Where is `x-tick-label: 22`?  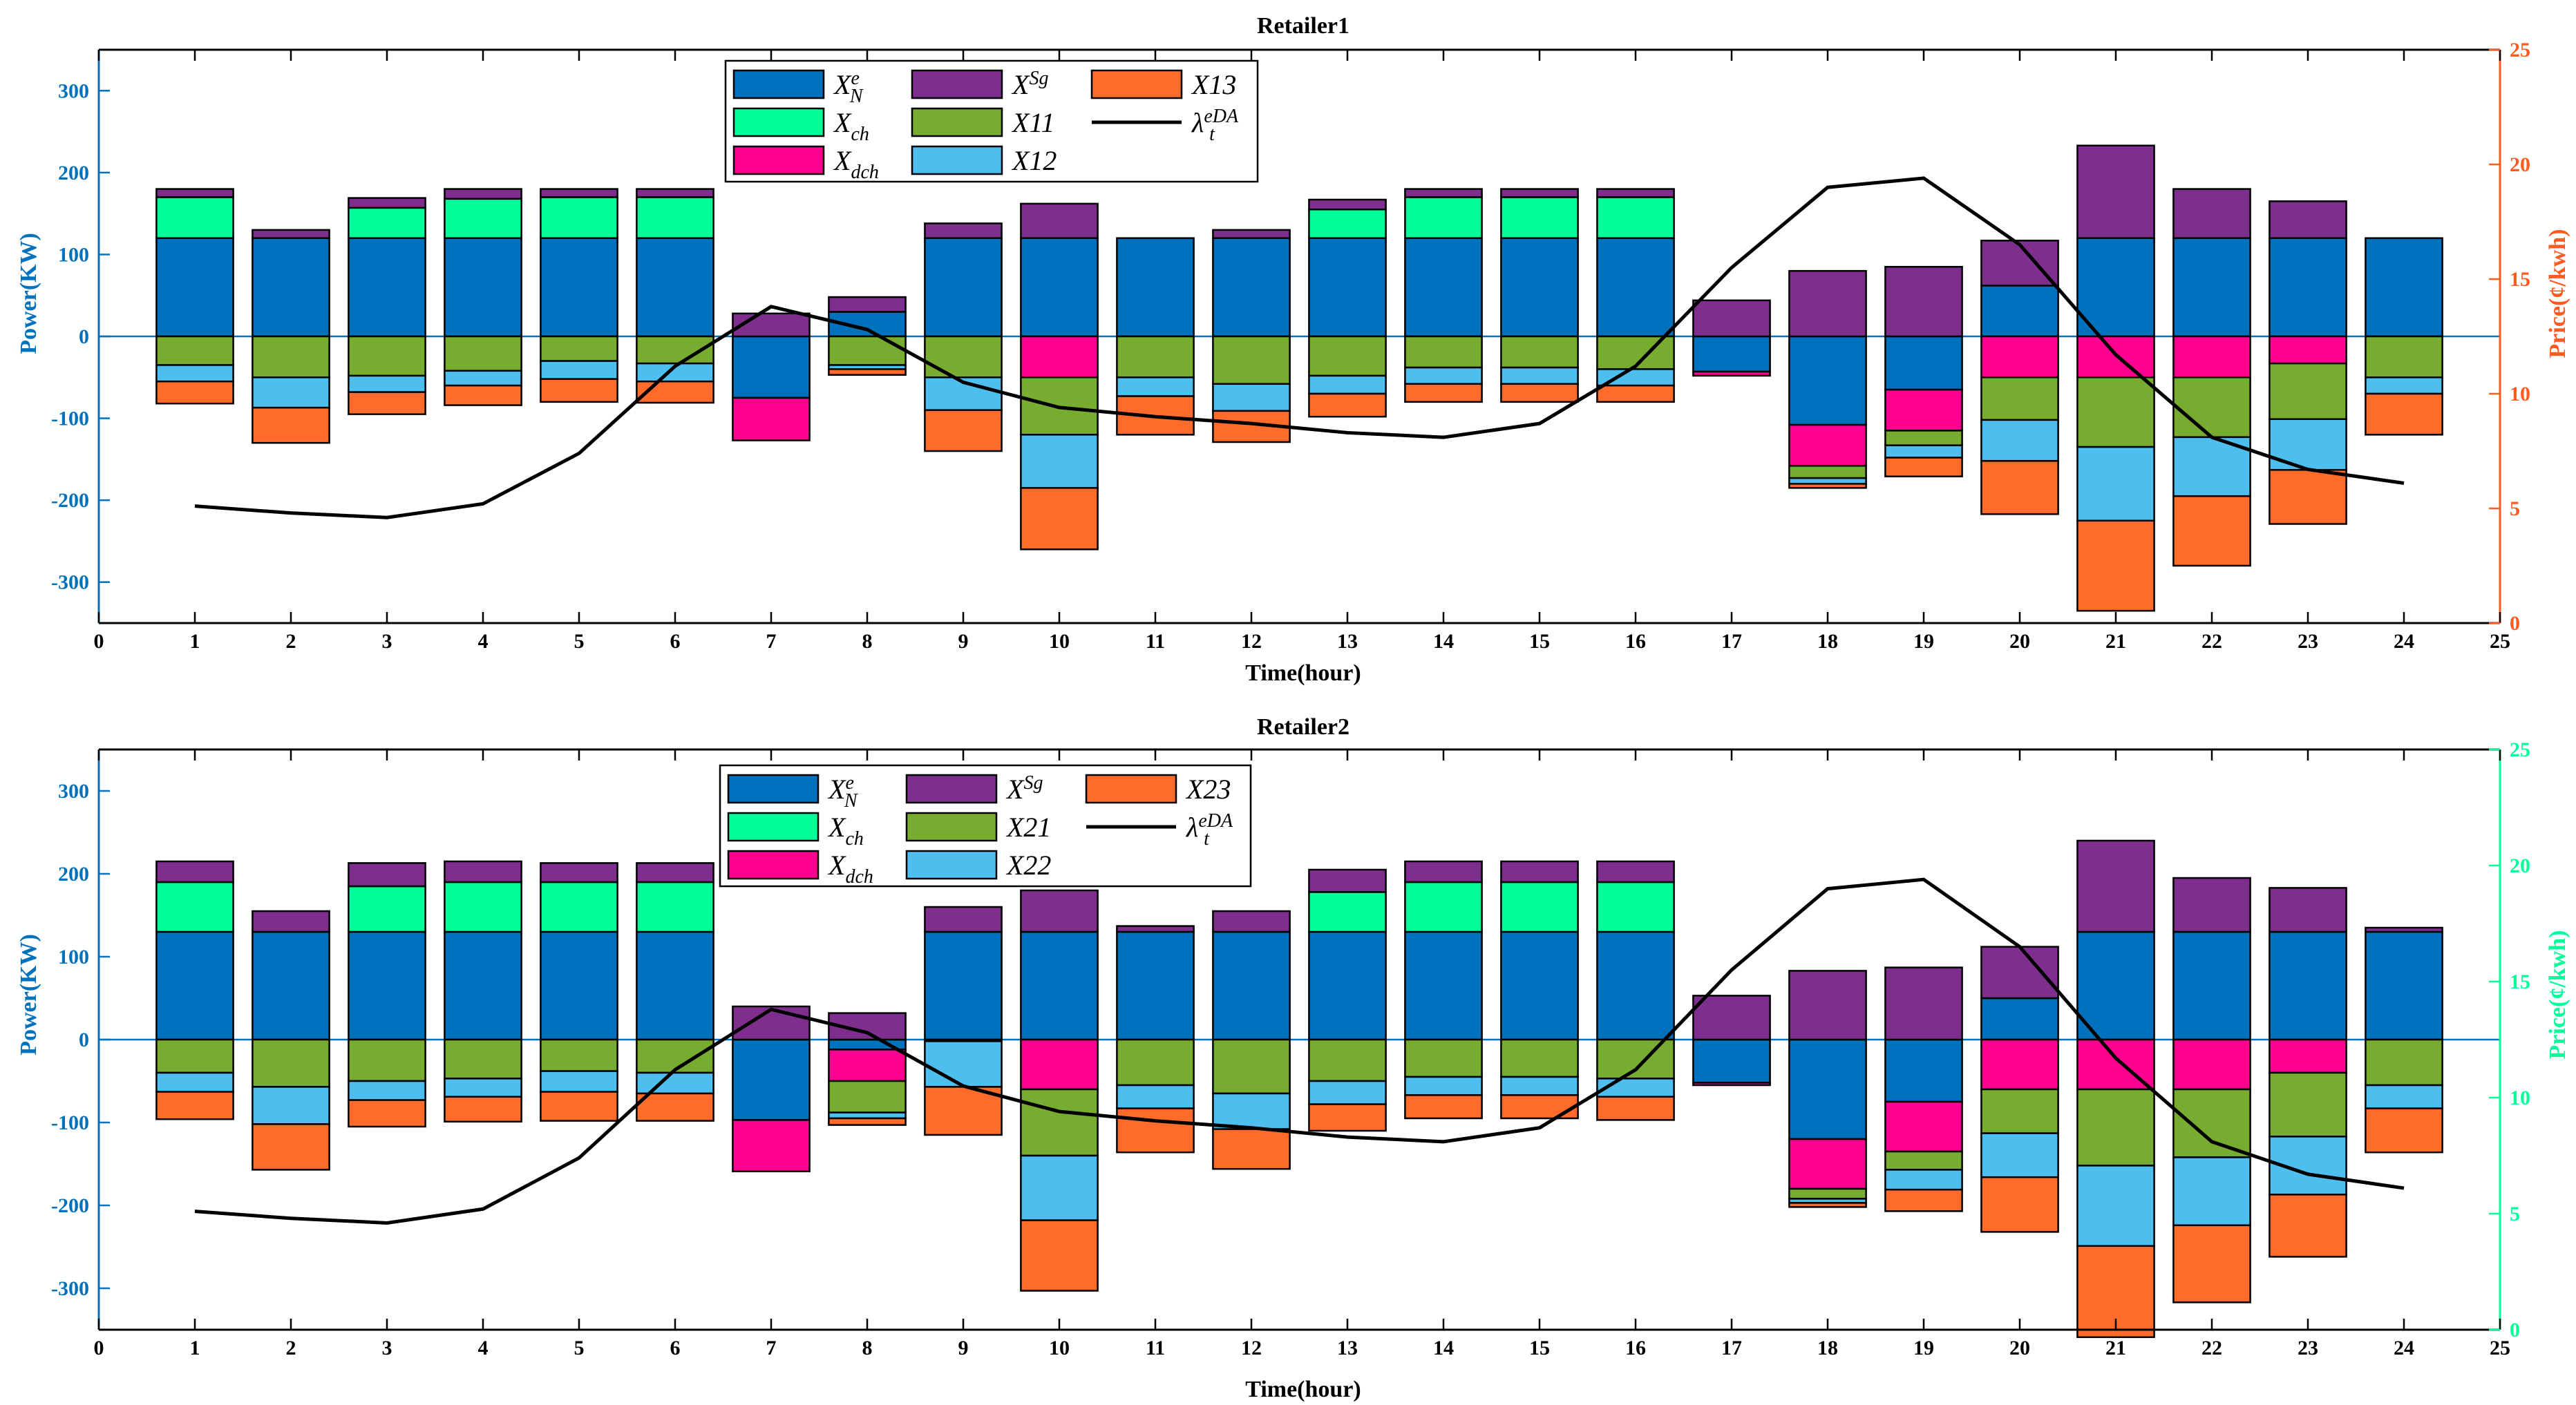 x-tick-label: 22 is located at coordinates (2211, 1348).